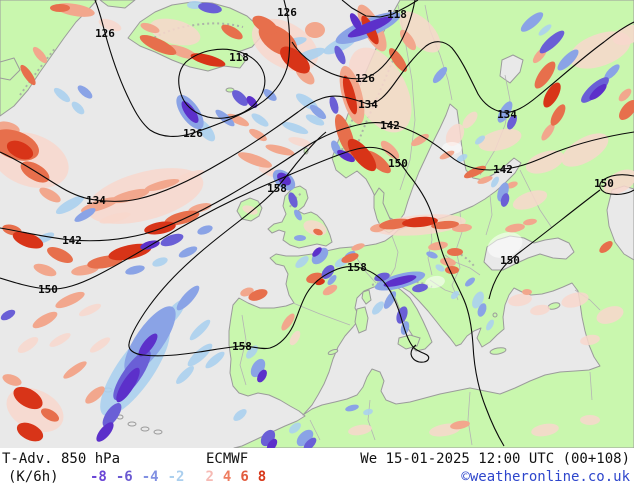  Describe the element at coordinates (544, 244) in the screenshot. I see `contour-150-southeast` at that location.